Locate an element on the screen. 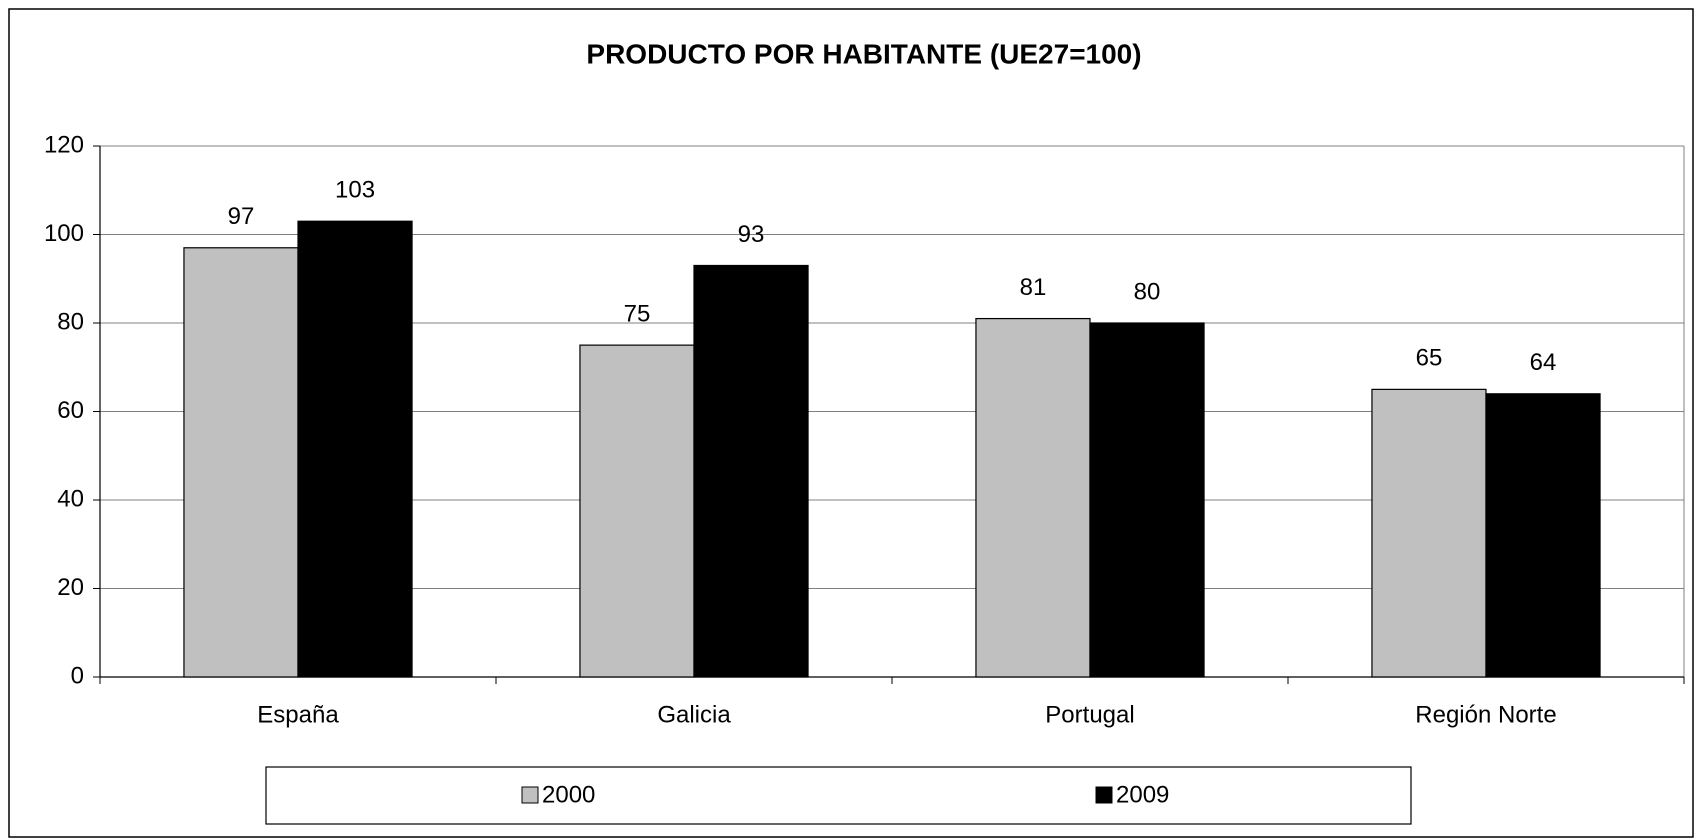 Image resolution: width=1695 pixels, height=840 pixels. data-label: 75 is located at coordinates (637, 313).